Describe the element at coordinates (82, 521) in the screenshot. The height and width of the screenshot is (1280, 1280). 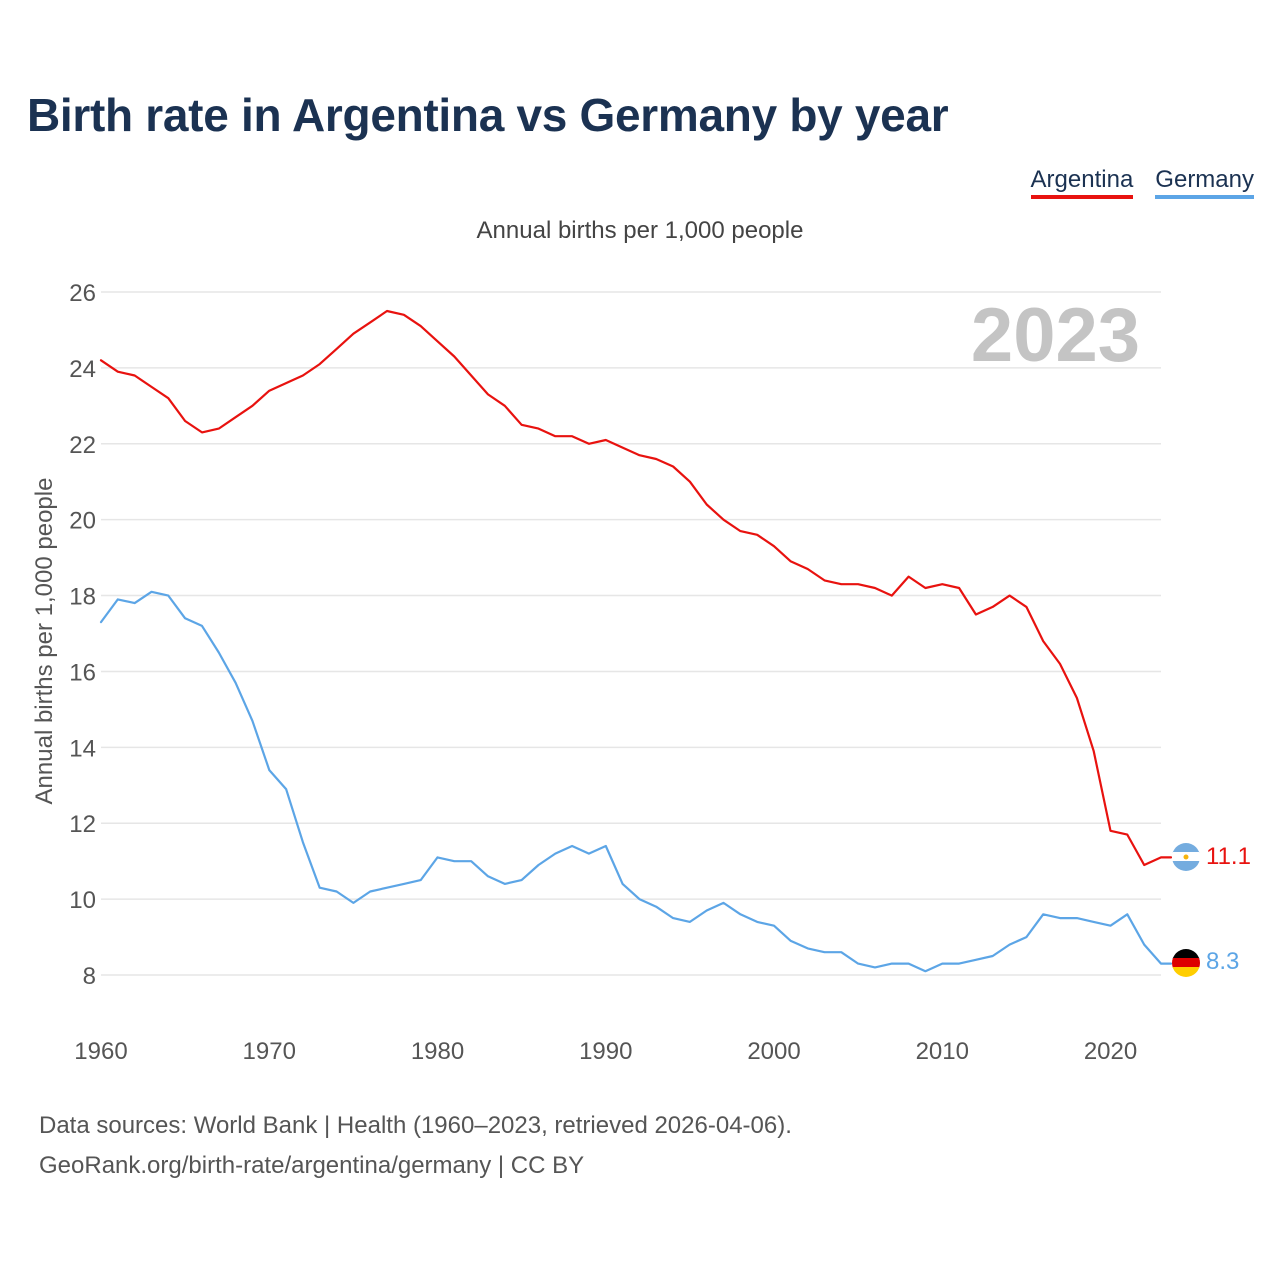
I see `y-tick-label: 20` at that location.